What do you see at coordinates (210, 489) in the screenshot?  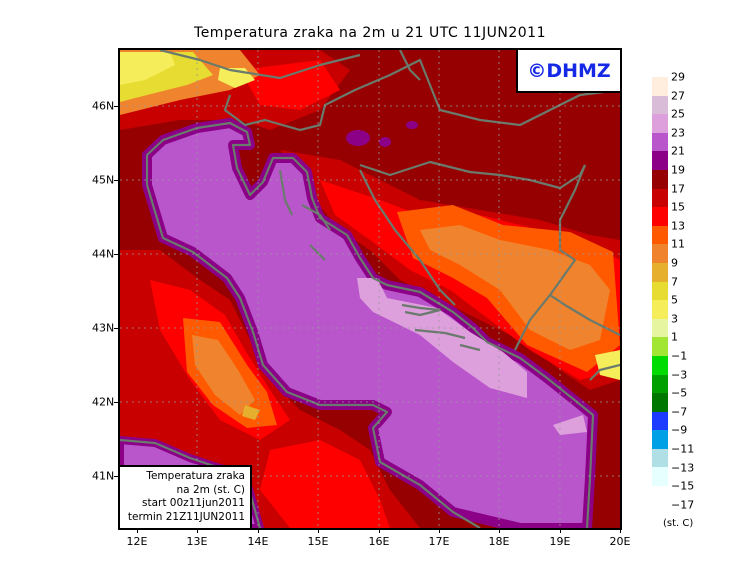 I see `info-line: na 2m (st. C)` at bounding box center [210, 489].